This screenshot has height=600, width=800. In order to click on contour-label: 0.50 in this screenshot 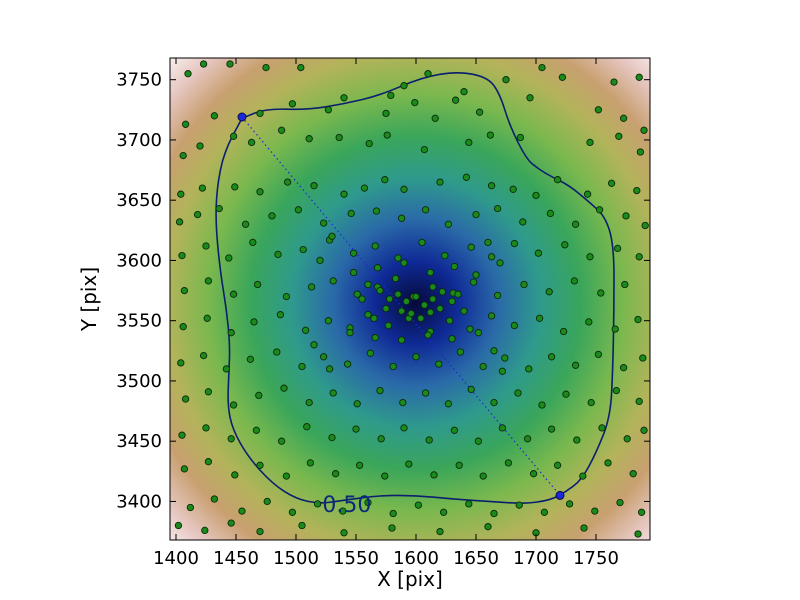, I will do `click(346, 505)`.